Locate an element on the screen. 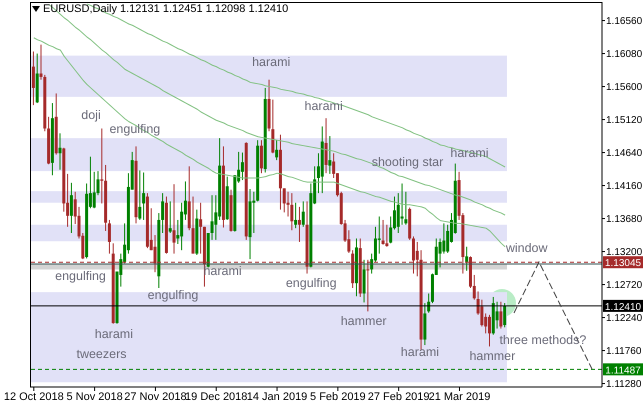 The height and width of the screenshot is (406, 643). y-tick-label: 1.15120 is located at coordinates (624, 120).